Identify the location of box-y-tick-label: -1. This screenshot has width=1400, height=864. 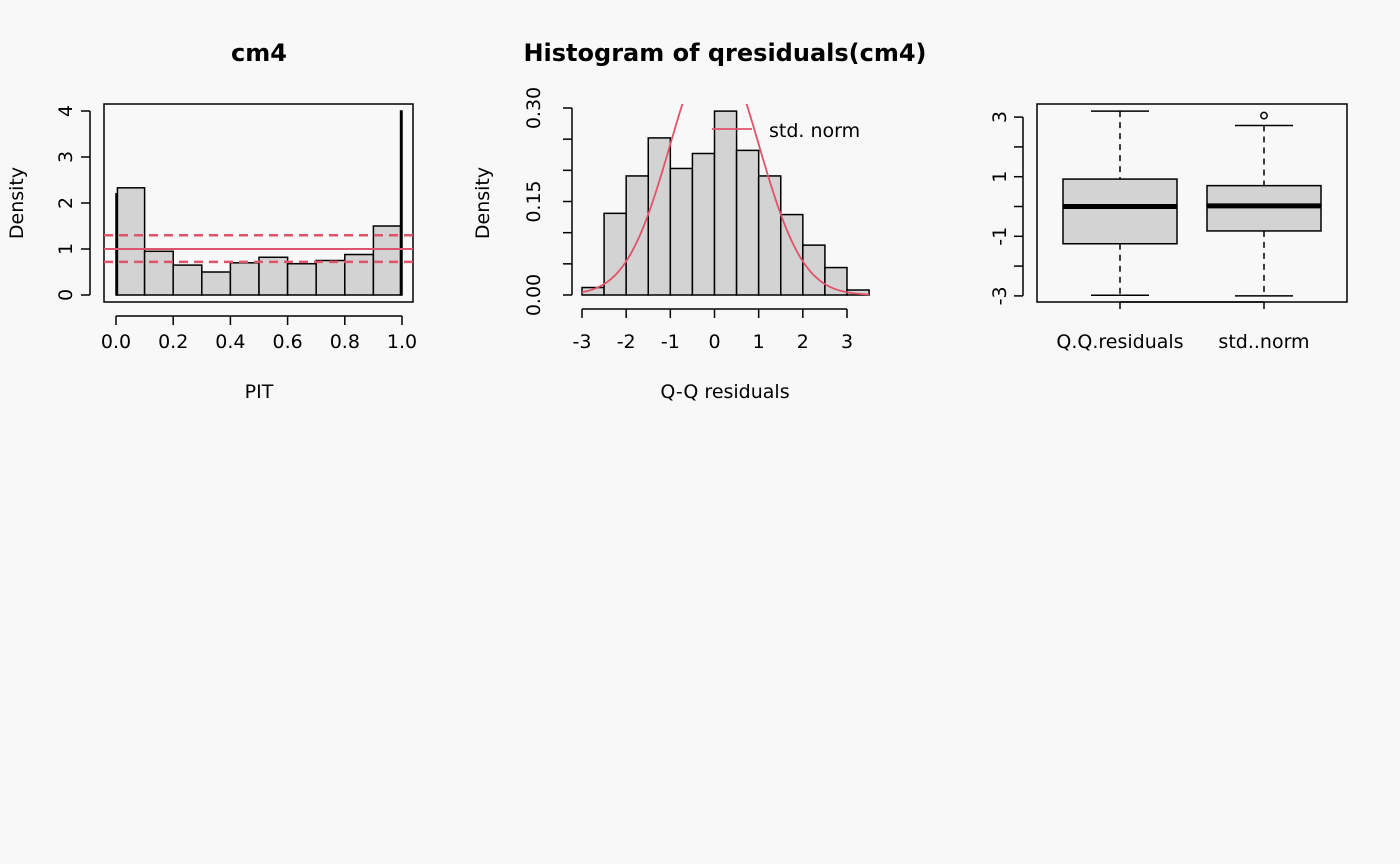
(1000, 236).